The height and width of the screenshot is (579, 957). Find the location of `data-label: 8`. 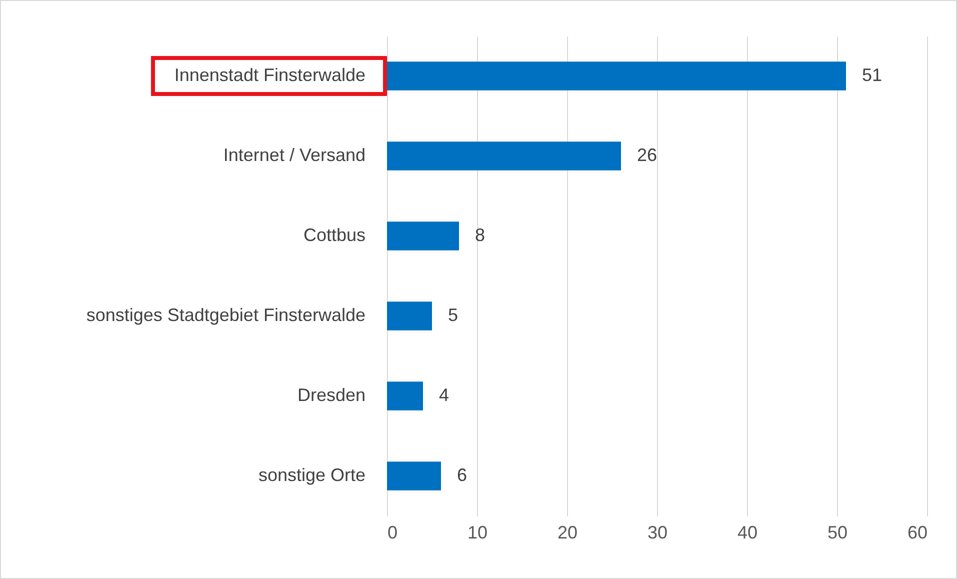

data-label: 8 is located at coordinates (480, 235).